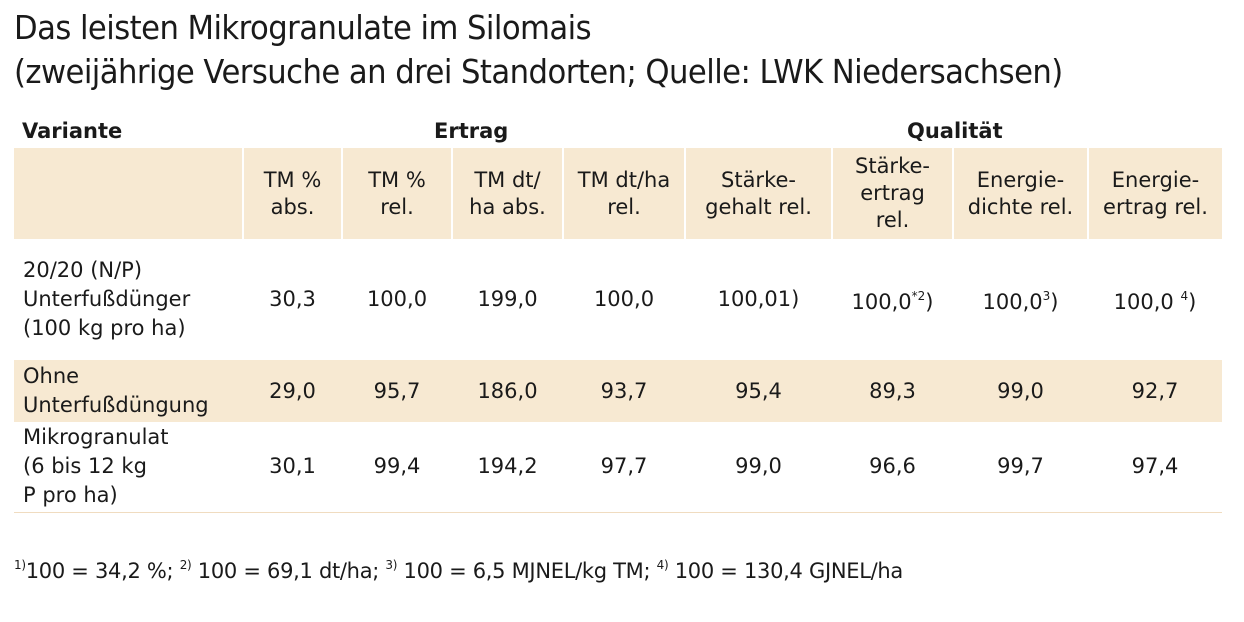  I want to click on table-cell: 186,0, so click(507, 390).